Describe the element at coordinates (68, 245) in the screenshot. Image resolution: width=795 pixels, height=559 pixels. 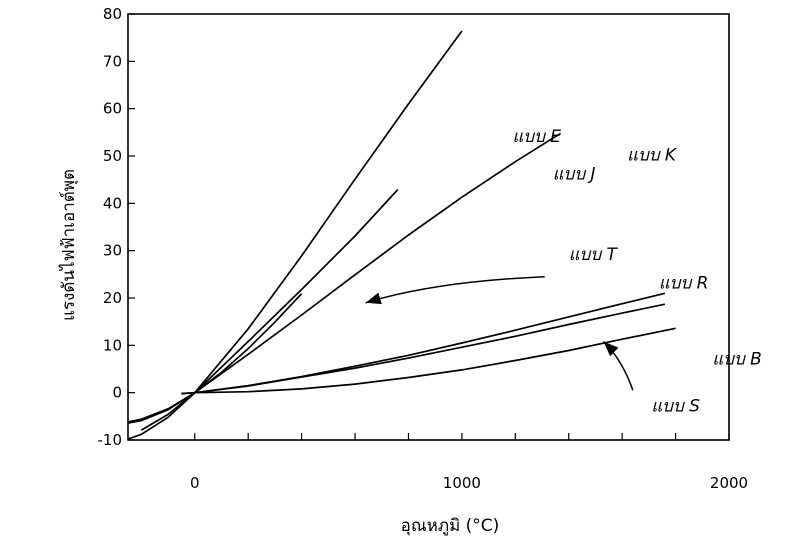
I see `y-axis-label: แรงดันไฟฟ้าเอาต์พุต` at that location.